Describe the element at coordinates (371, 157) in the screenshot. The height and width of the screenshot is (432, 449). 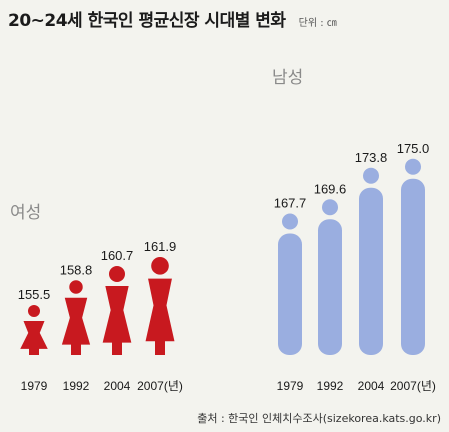
I see `male-value-label-2: 173.8` at that location.